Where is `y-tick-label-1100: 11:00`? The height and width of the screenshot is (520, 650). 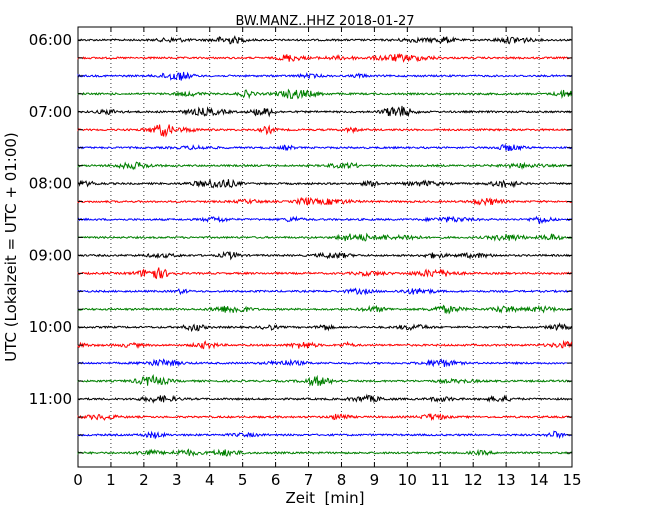
y-tick-label-1100: 11:00 is located at coordinates (50, 399).